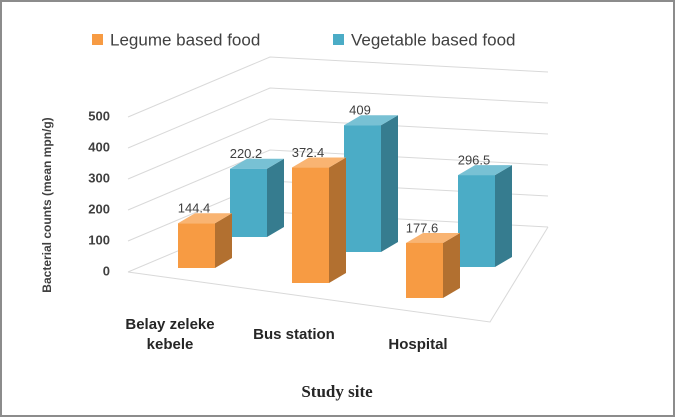 The width and height of the screenshot is (675, 417). I want to click on data-label: 296.5, so click(474, 160).